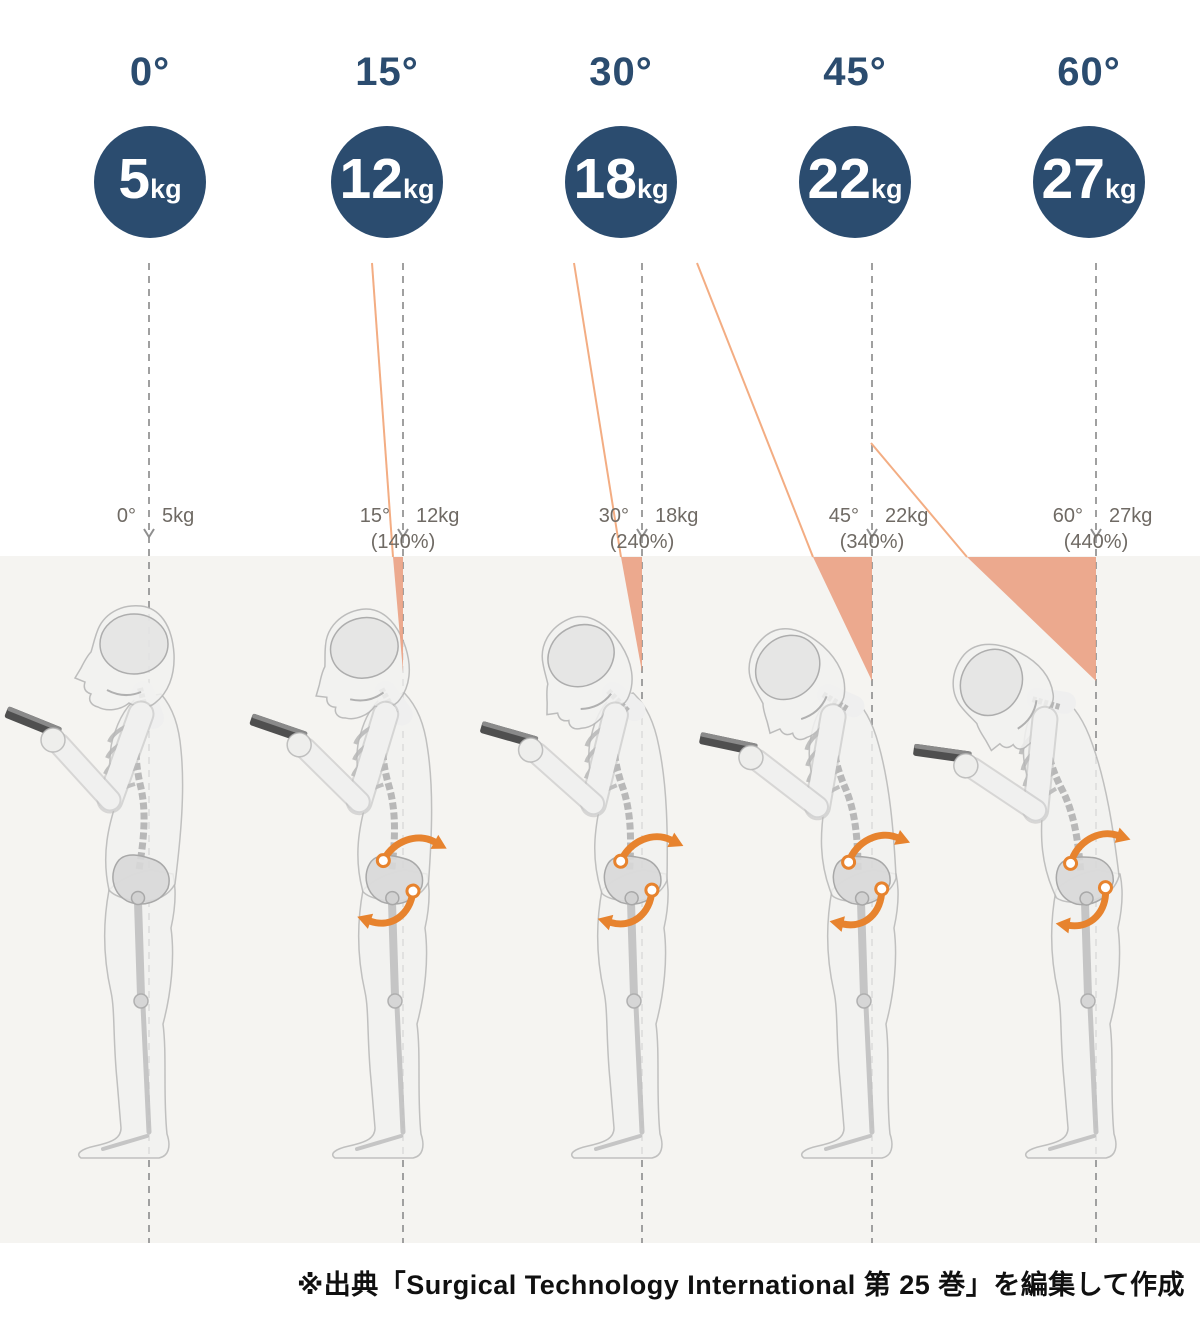 The height and width of the screenshot is (1326, 1200). Describe the element at coordinates (839, 179) in the screenshot. I see `weight-value: 22` at that location.